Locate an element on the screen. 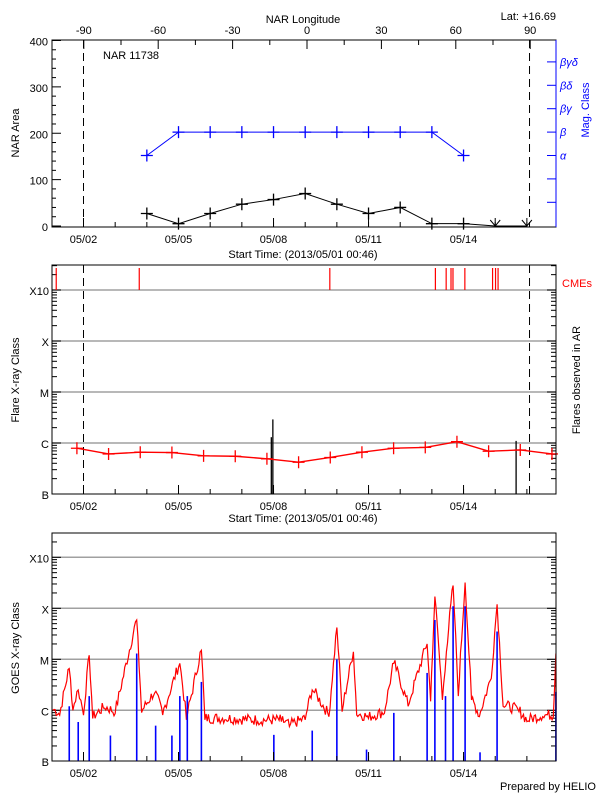 This screenshot has width=600, height=800. y-axis-right-label: Mag. Class is located at coordinates (586, 110).